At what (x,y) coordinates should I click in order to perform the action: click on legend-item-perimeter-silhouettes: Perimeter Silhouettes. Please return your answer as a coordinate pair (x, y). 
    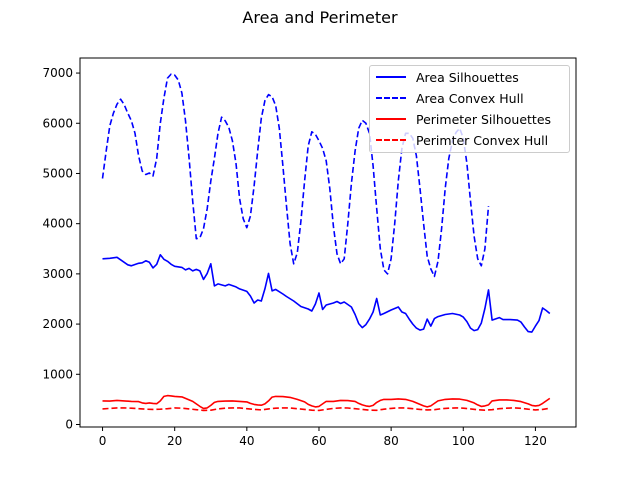
    Looking at the image, I should click on (463, 119).